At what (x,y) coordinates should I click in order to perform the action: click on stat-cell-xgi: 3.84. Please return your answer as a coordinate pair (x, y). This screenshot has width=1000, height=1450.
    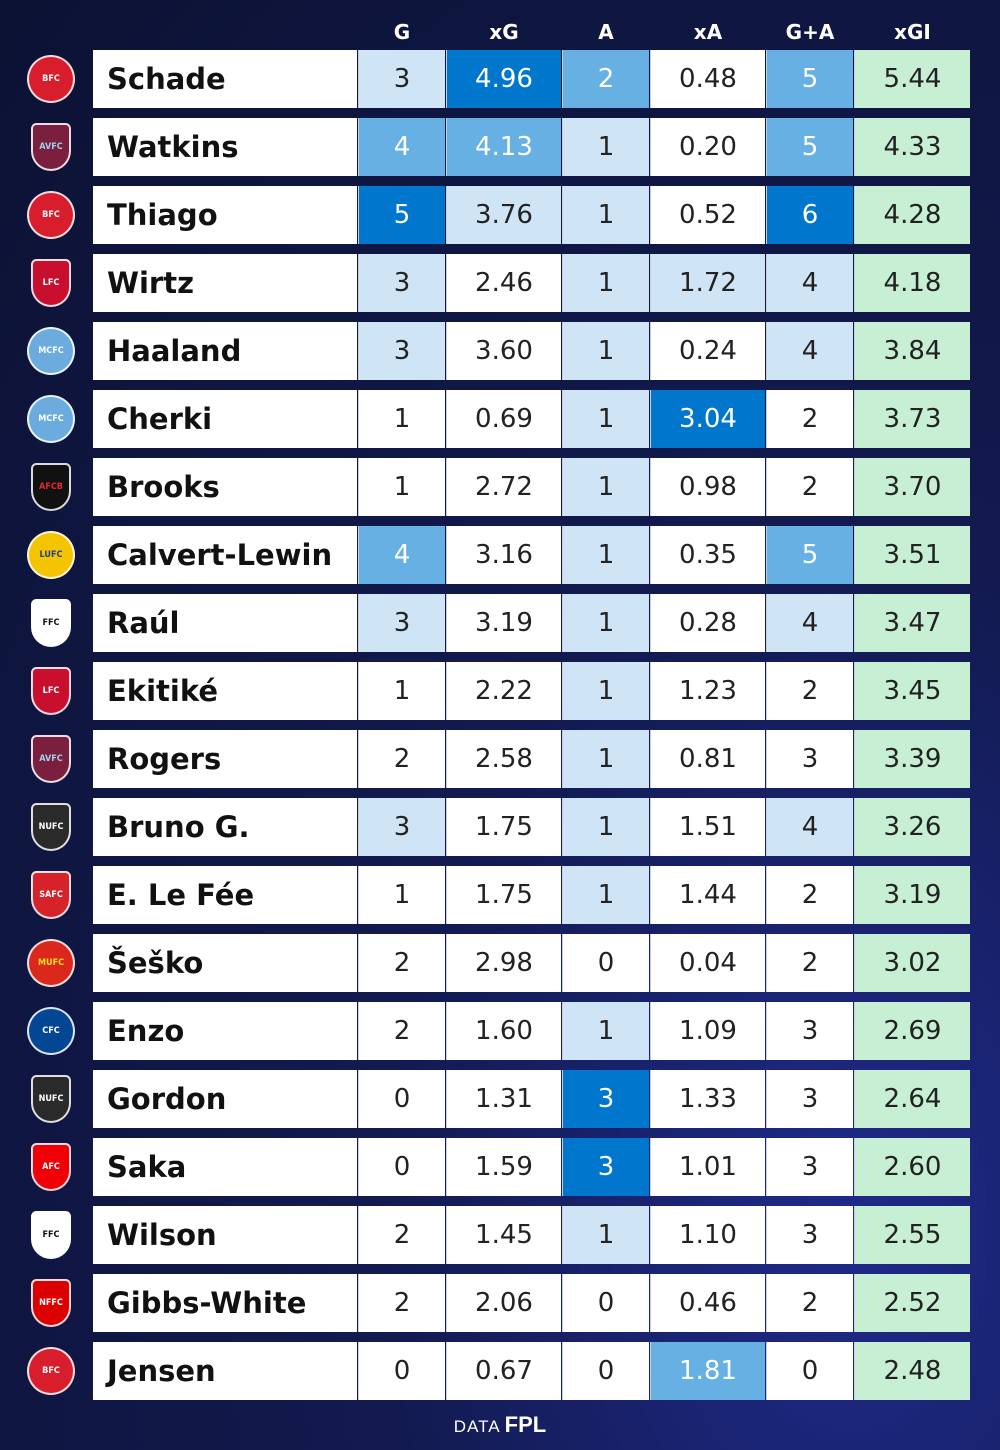
    Looking at the image, I should click on (912, 351).